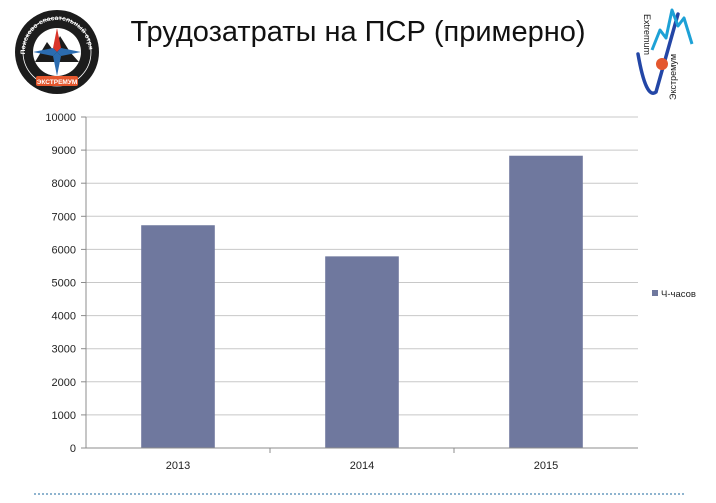 The image size is (716, 503). I want to click on x-tick-label: 2014, so click(362, 466).